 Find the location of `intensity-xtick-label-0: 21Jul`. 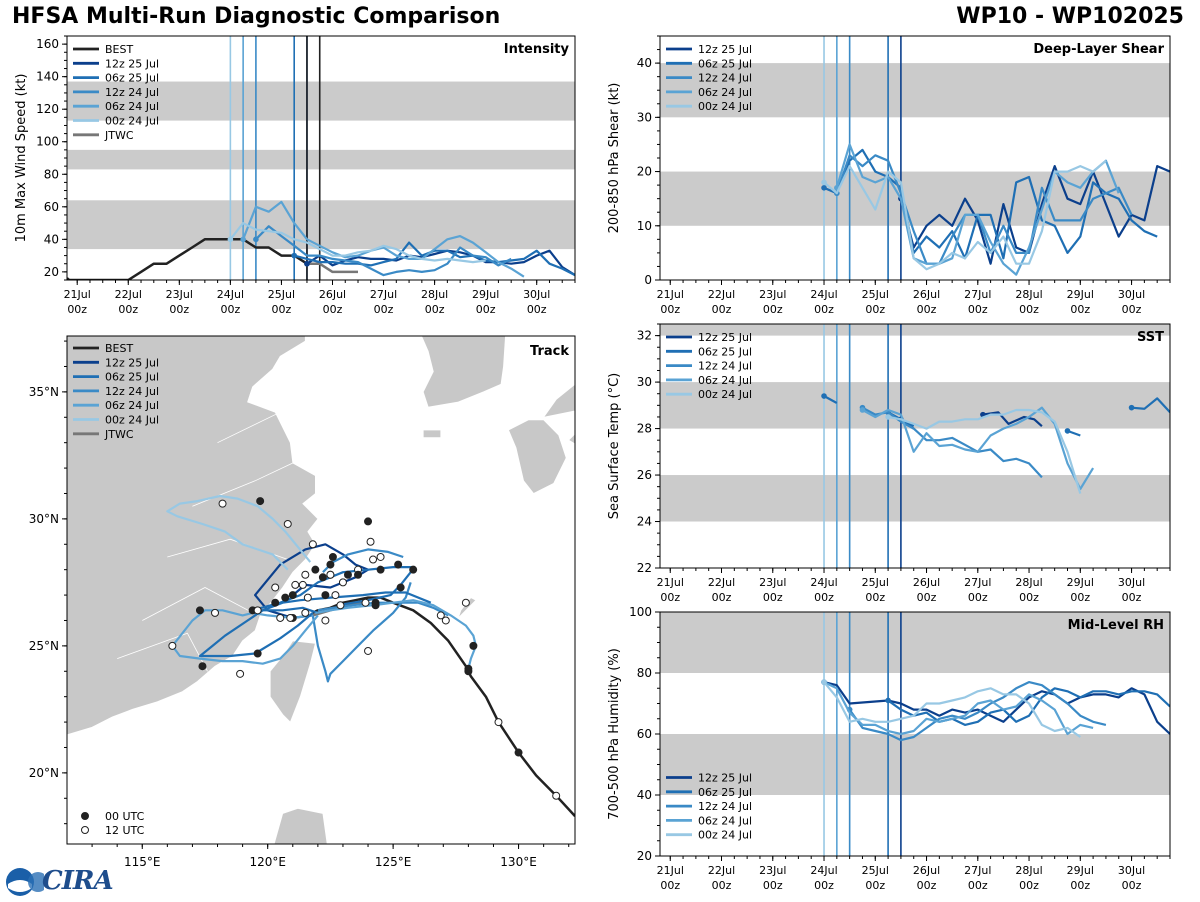

intensity-xtick-label-0: 21Jul is located at coordinates (77, 294).